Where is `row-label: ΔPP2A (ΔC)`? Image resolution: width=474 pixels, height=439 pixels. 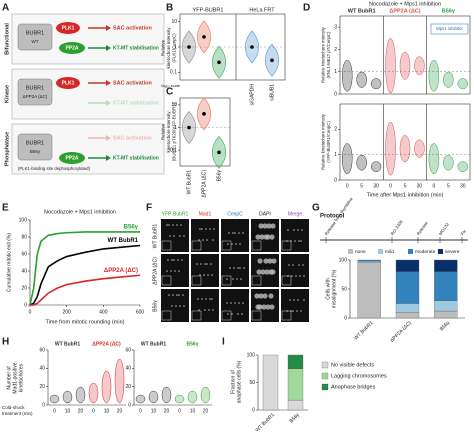 row-label: ΔPP2A (ΔC) is located at coordinates (155, 271).